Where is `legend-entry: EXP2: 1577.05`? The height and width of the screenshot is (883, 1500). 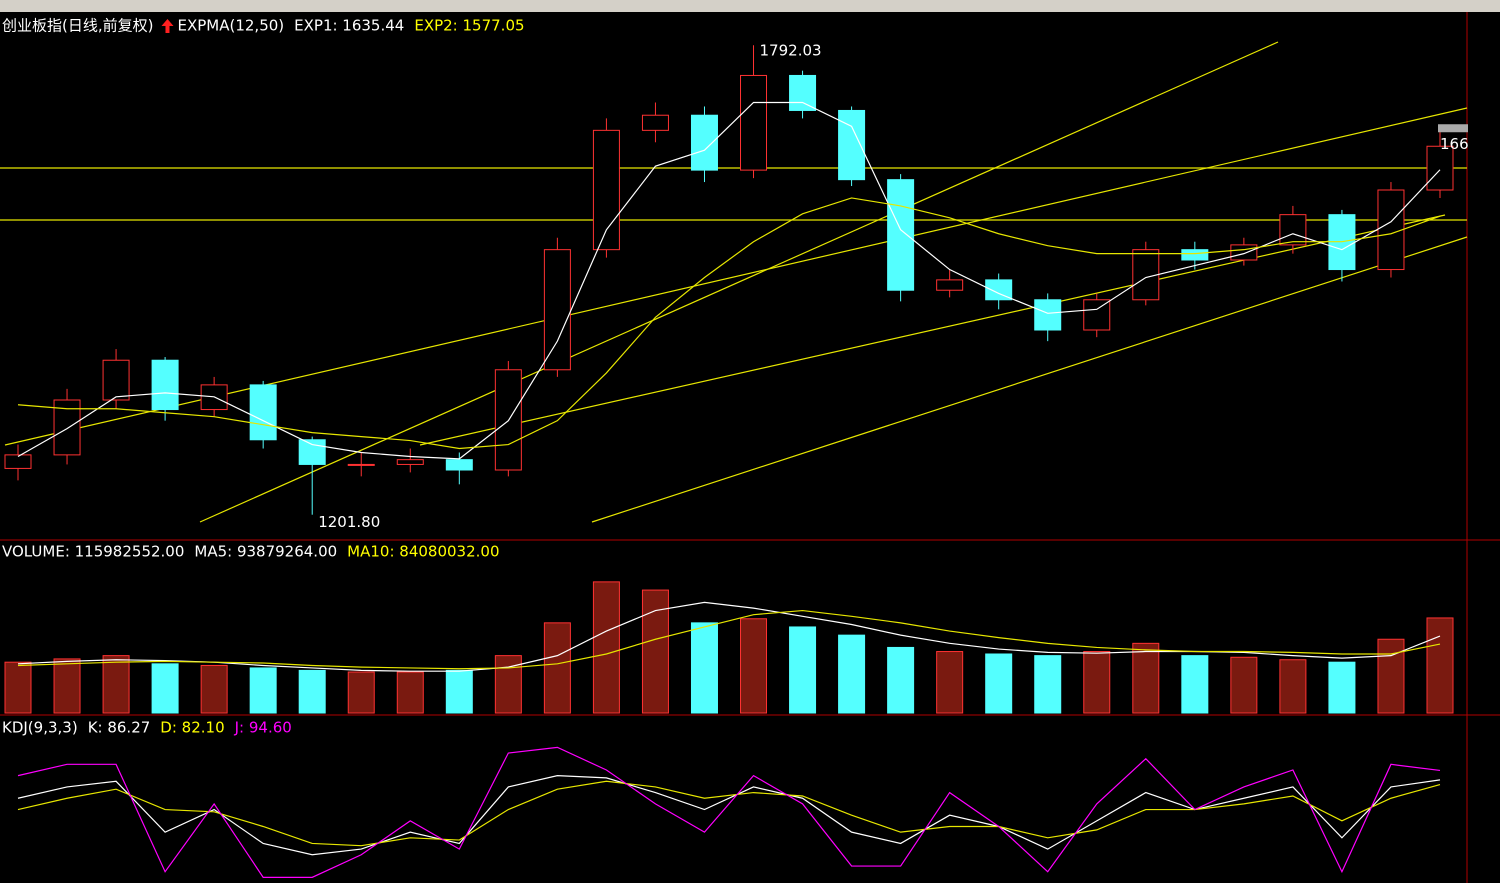 legend-entry: EXP2: 1577.05 is located at coordinates (469, 26).